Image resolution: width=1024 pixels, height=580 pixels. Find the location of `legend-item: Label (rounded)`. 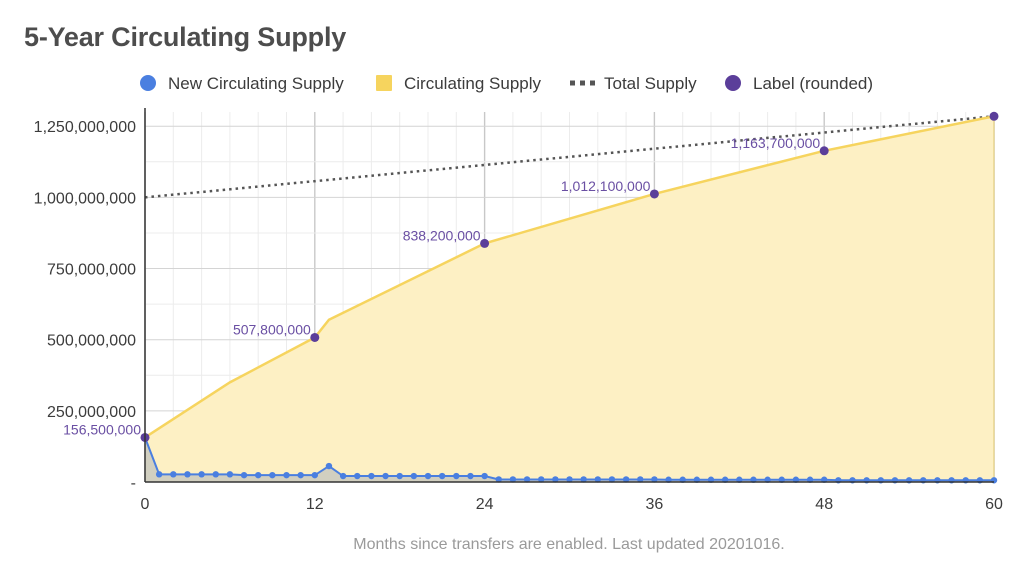

legend-item: Label (rounded) is located at coordinates (799, 83).